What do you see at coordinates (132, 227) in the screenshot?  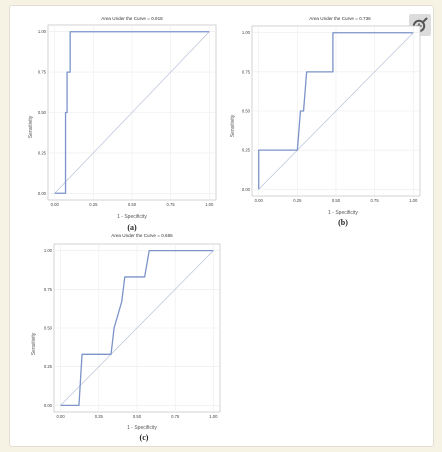 I see `panel-label: (a)` at bounding box center [132, 227].